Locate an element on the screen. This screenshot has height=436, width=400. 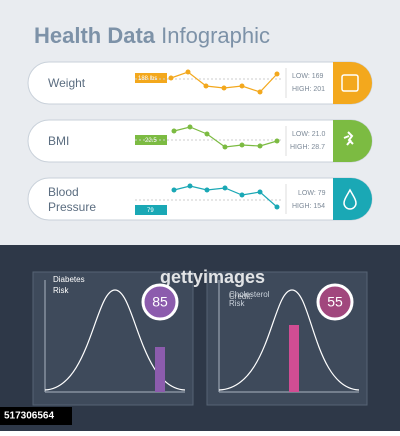
weight-card: Weight 188 lbs LOW: 169 HIGH: 201 is located at coordinates (200, 83).